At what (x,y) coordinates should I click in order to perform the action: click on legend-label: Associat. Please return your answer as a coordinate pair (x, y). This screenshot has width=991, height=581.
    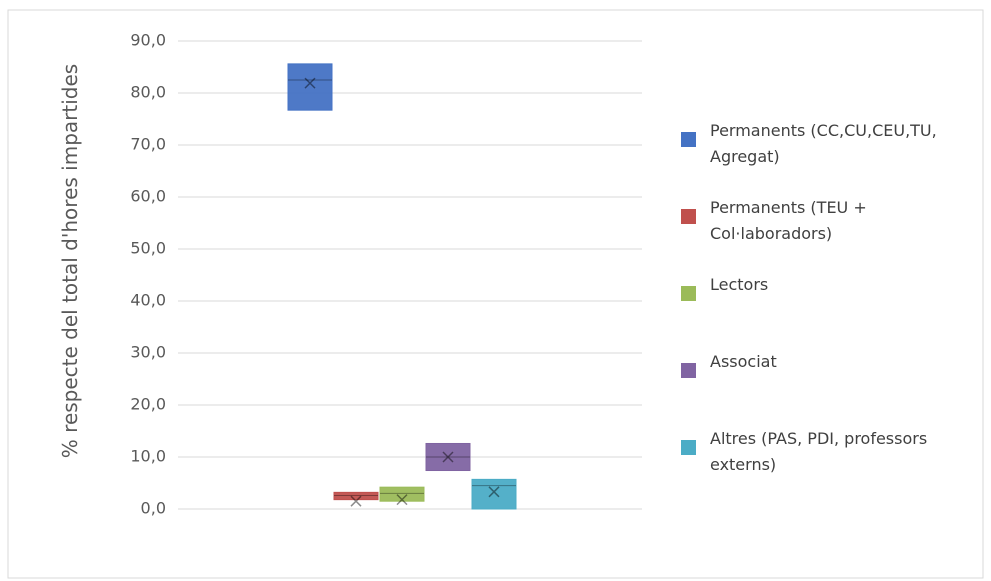
    Looking at the image, I should click on (743, 361).